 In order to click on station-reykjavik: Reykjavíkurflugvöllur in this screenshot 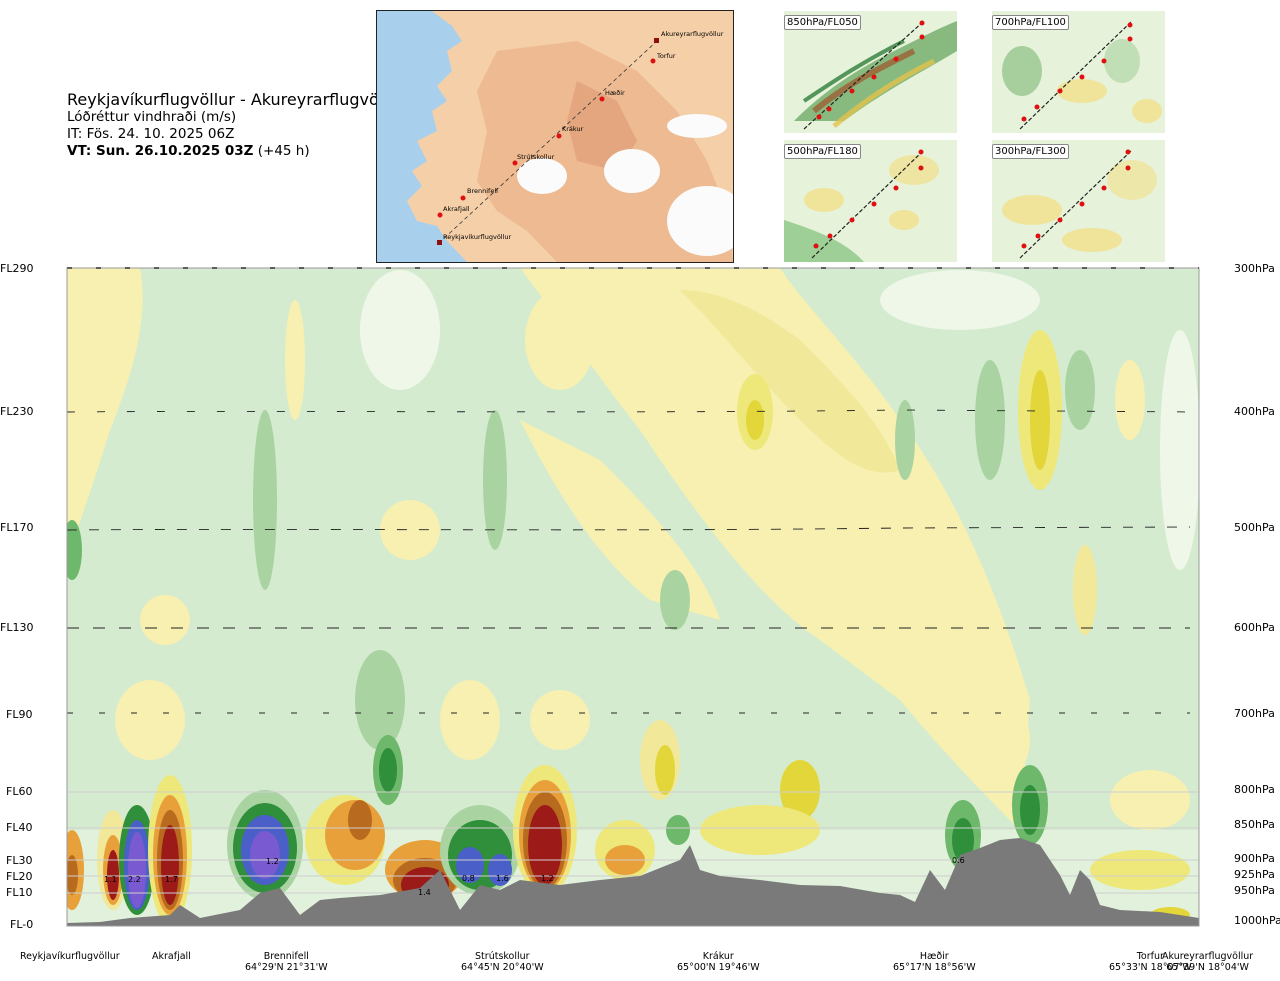, I will do `click(70, 956)`.